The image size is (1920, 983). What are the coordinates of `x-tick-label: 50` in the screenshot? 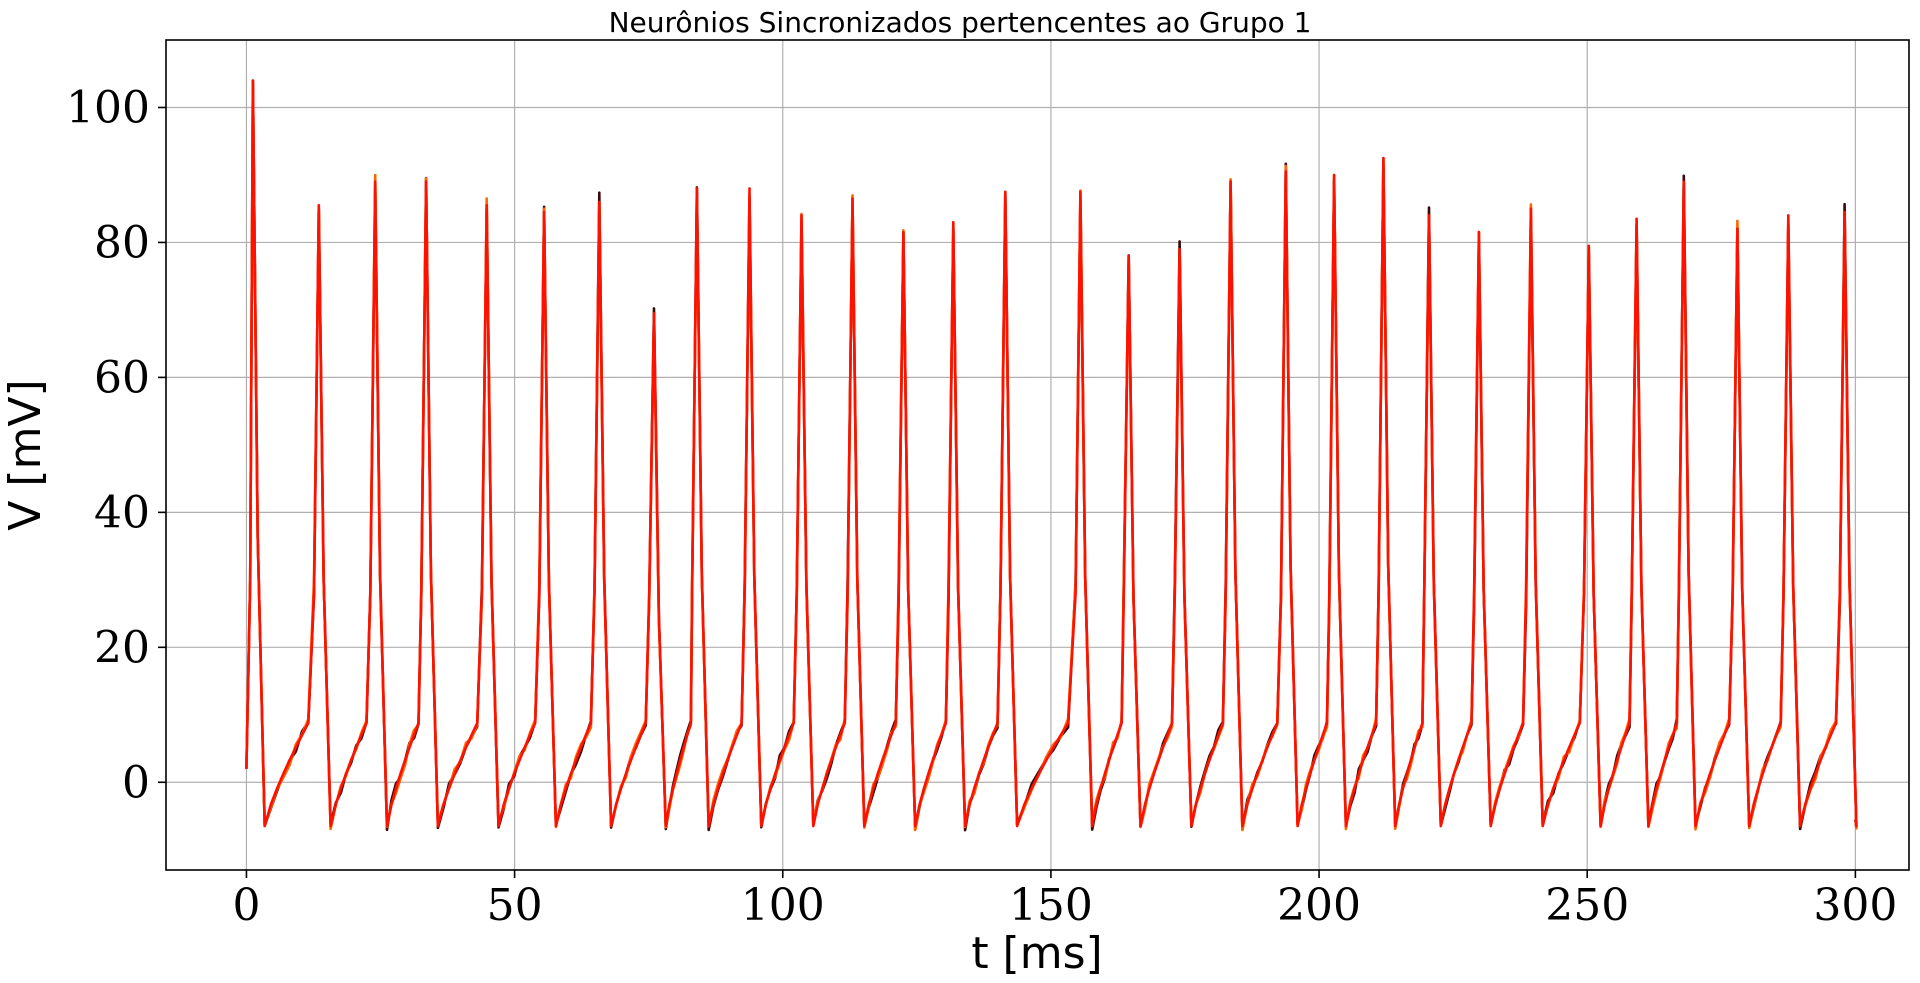 It's located at (515, 905).